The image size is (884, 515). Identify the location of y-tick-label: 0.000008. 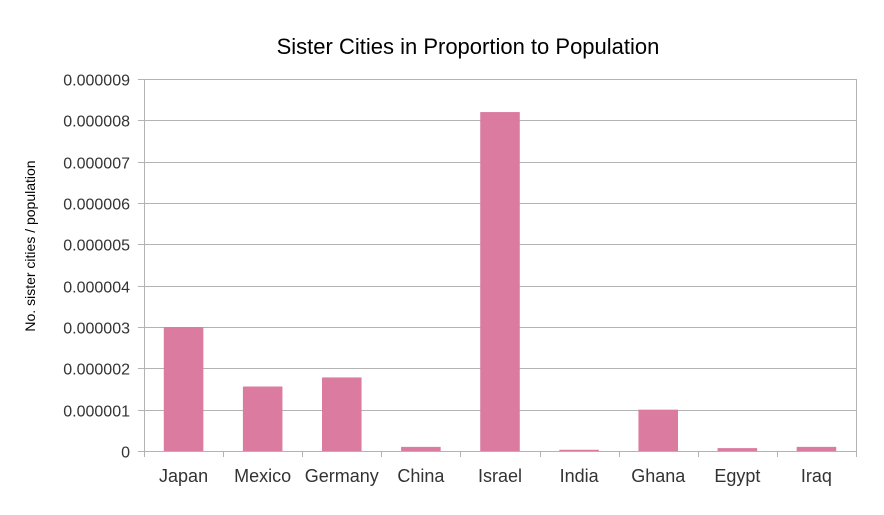
(96, 122).